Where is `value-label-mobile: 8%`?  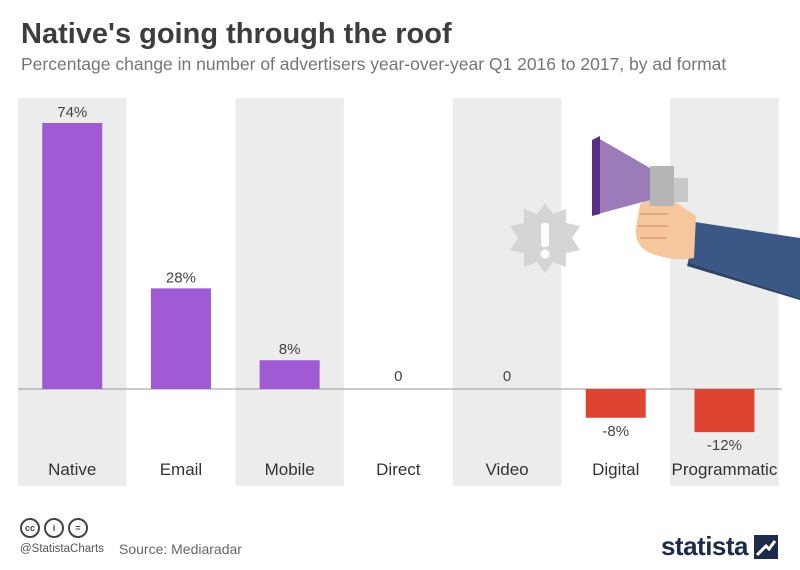
value-label-mobile: 8% is located at coordinates (290, 349).